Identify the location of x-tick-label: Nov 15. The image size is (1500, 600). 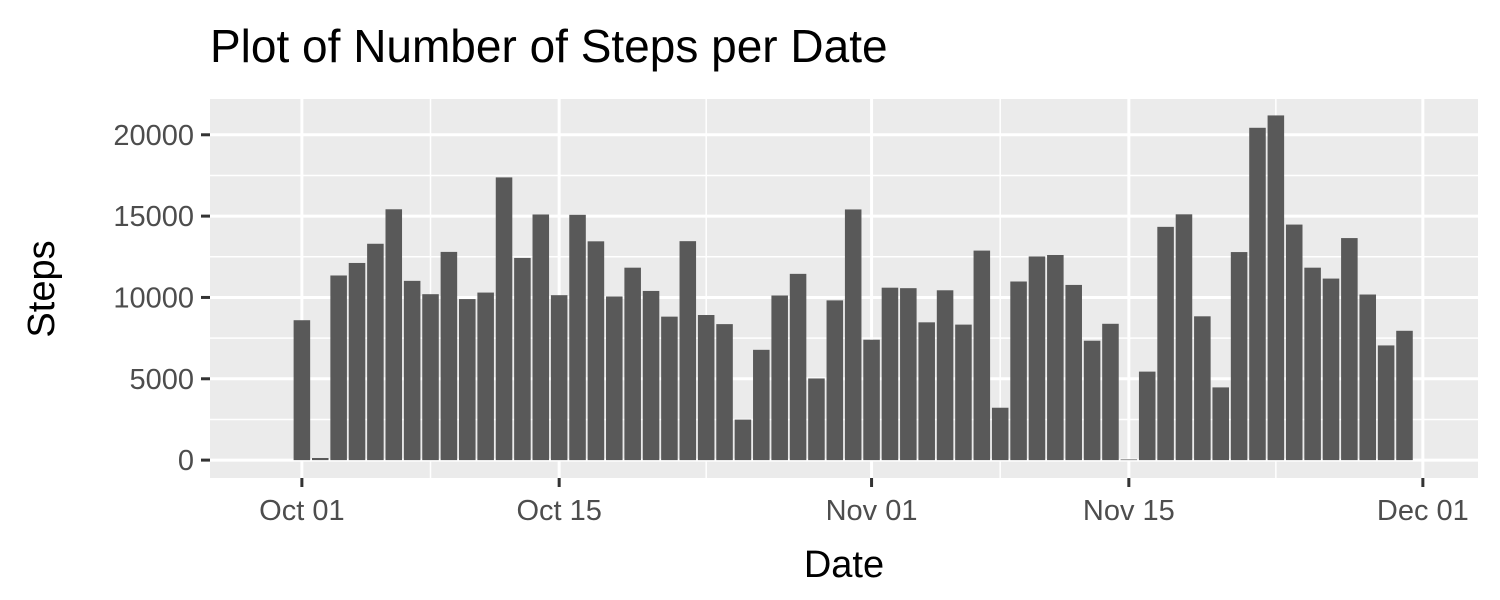
(1129, 511).